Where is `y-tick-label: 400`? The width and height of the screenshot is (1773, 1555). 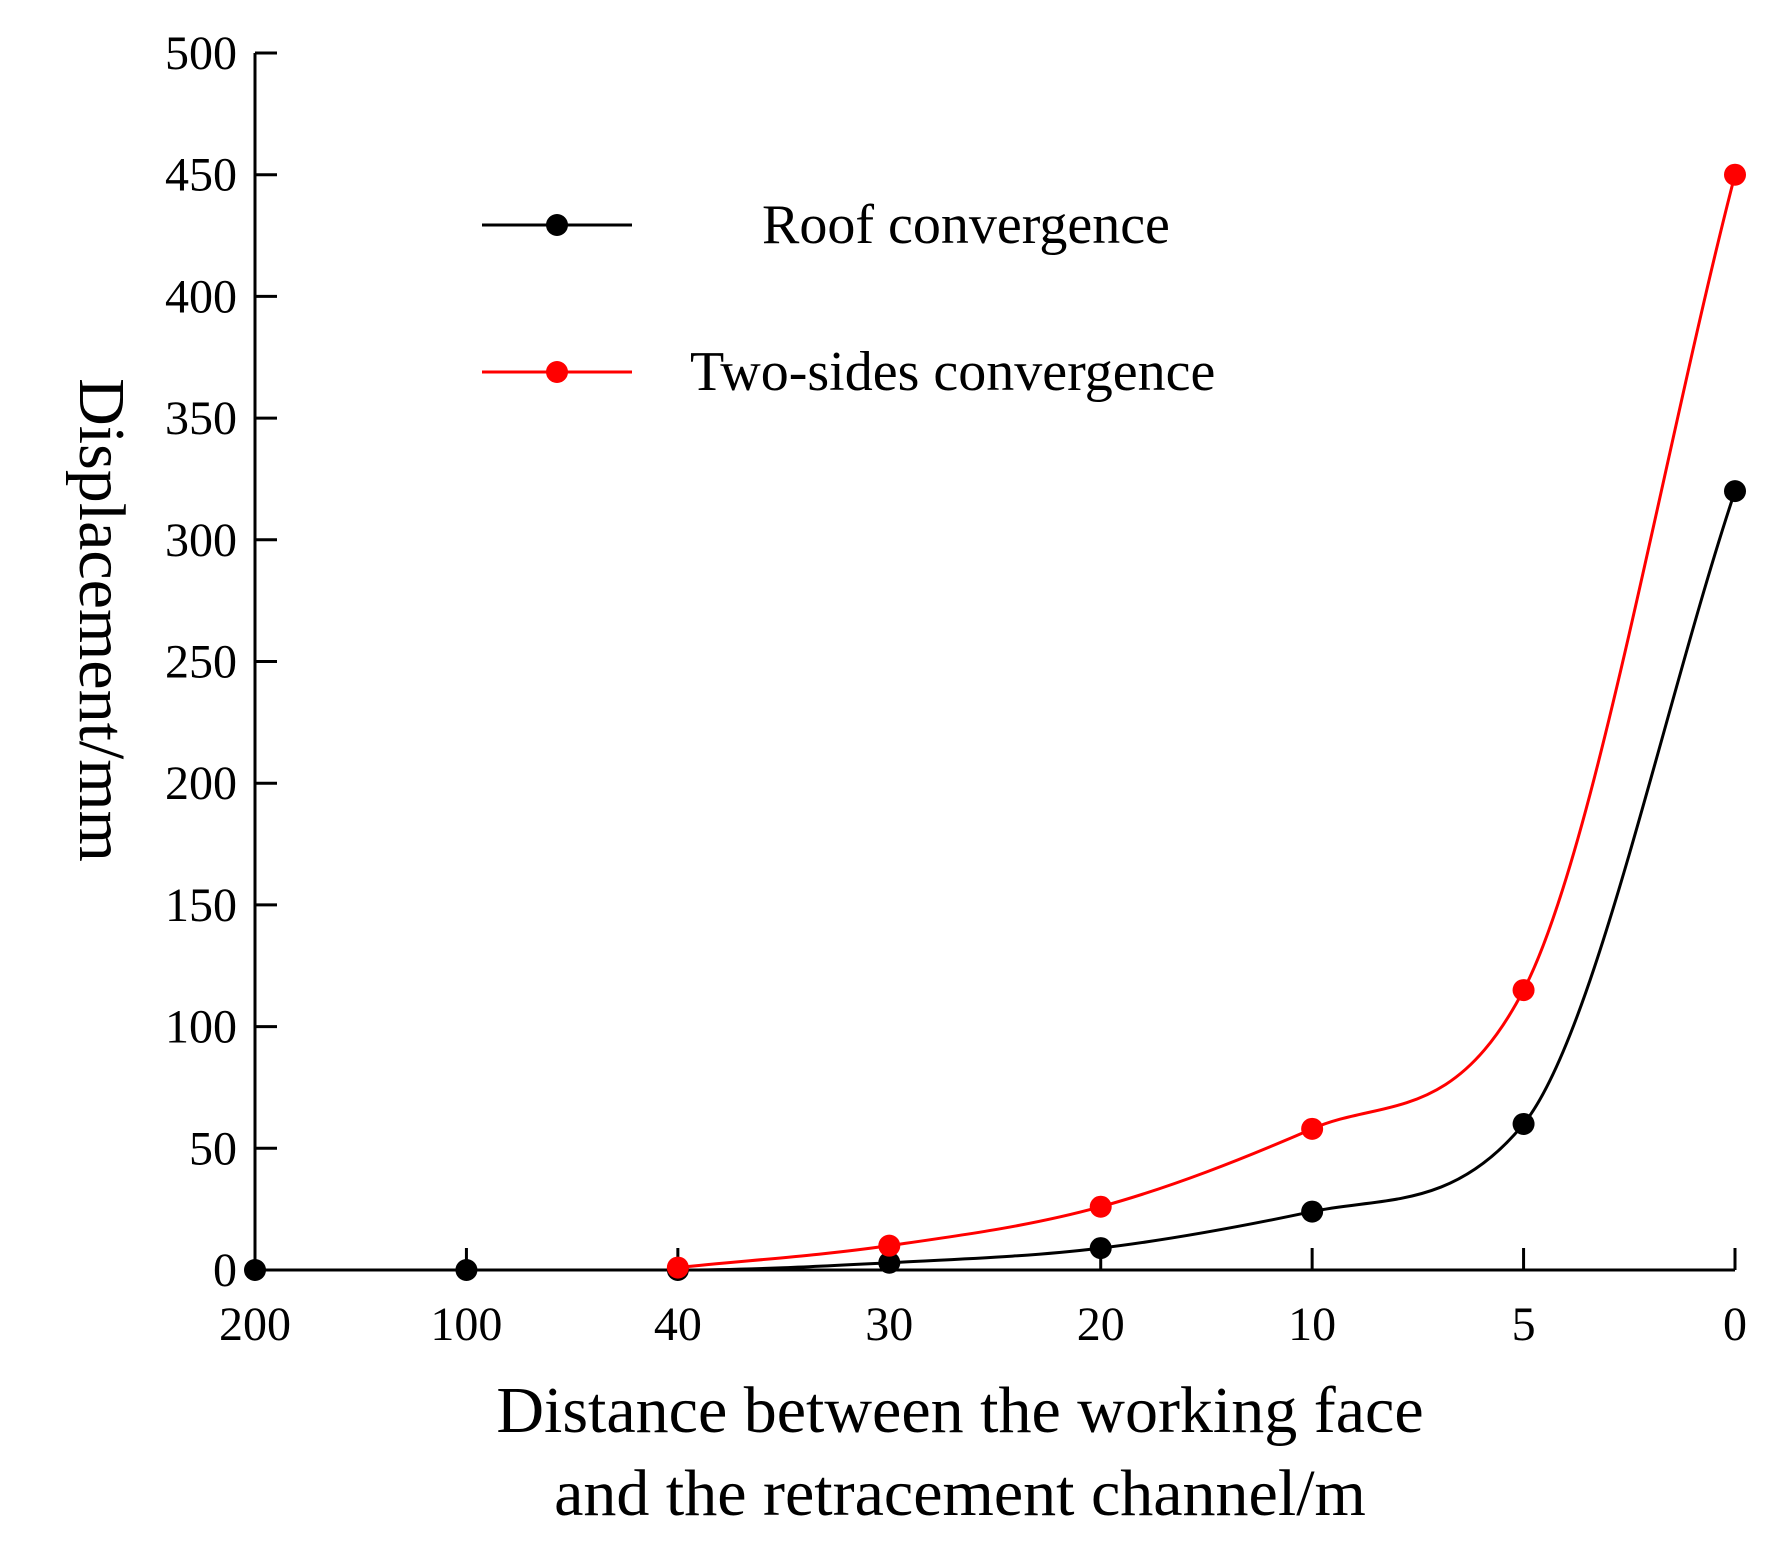 y-tick-label: 400 is located at coordinates (201, 296).